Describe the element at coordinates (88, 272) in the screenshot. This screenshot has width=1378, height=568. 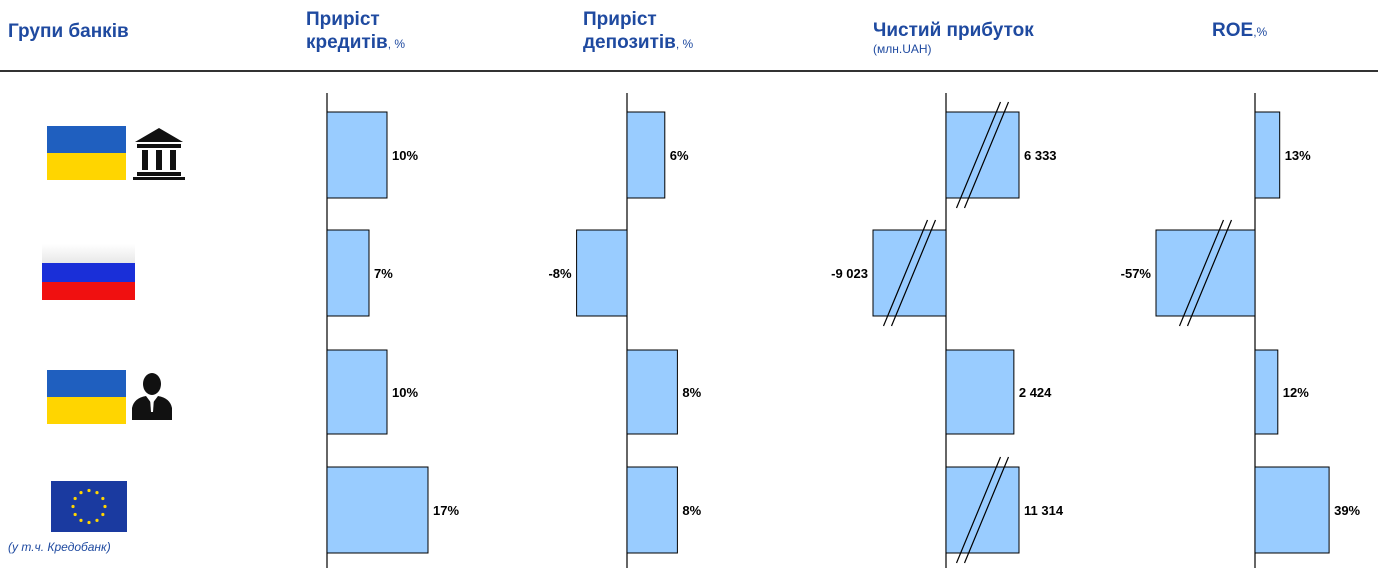
I see `russia-flag-icon` at that location.